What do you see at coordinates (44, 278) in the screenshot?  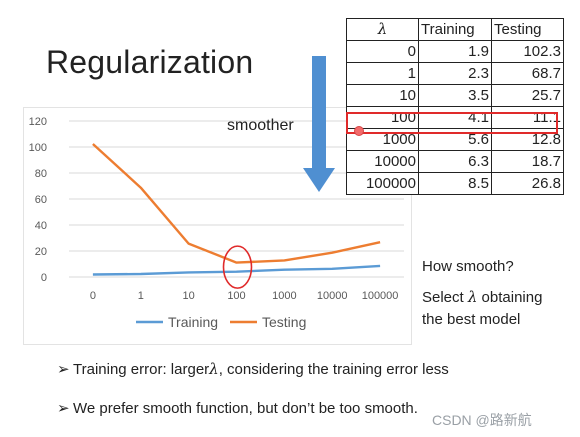 I see `y-tick-label: 0` at bounding box center [44, 278].